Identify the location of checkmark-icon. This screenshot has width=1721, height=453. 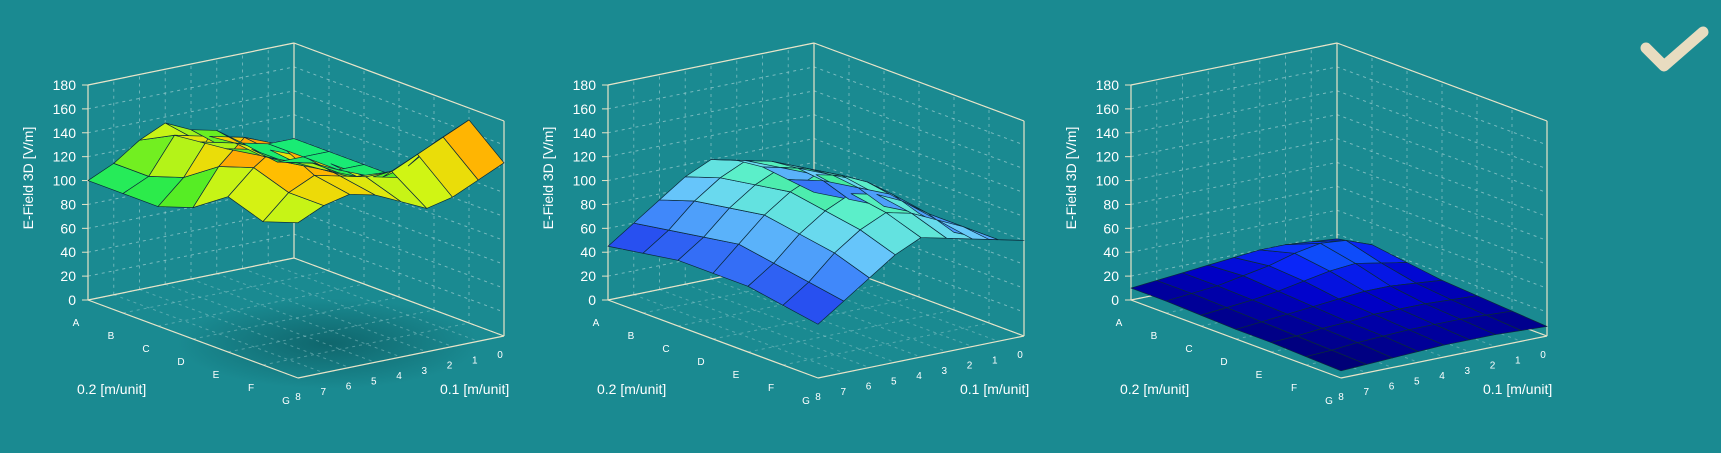
(1674, 49).